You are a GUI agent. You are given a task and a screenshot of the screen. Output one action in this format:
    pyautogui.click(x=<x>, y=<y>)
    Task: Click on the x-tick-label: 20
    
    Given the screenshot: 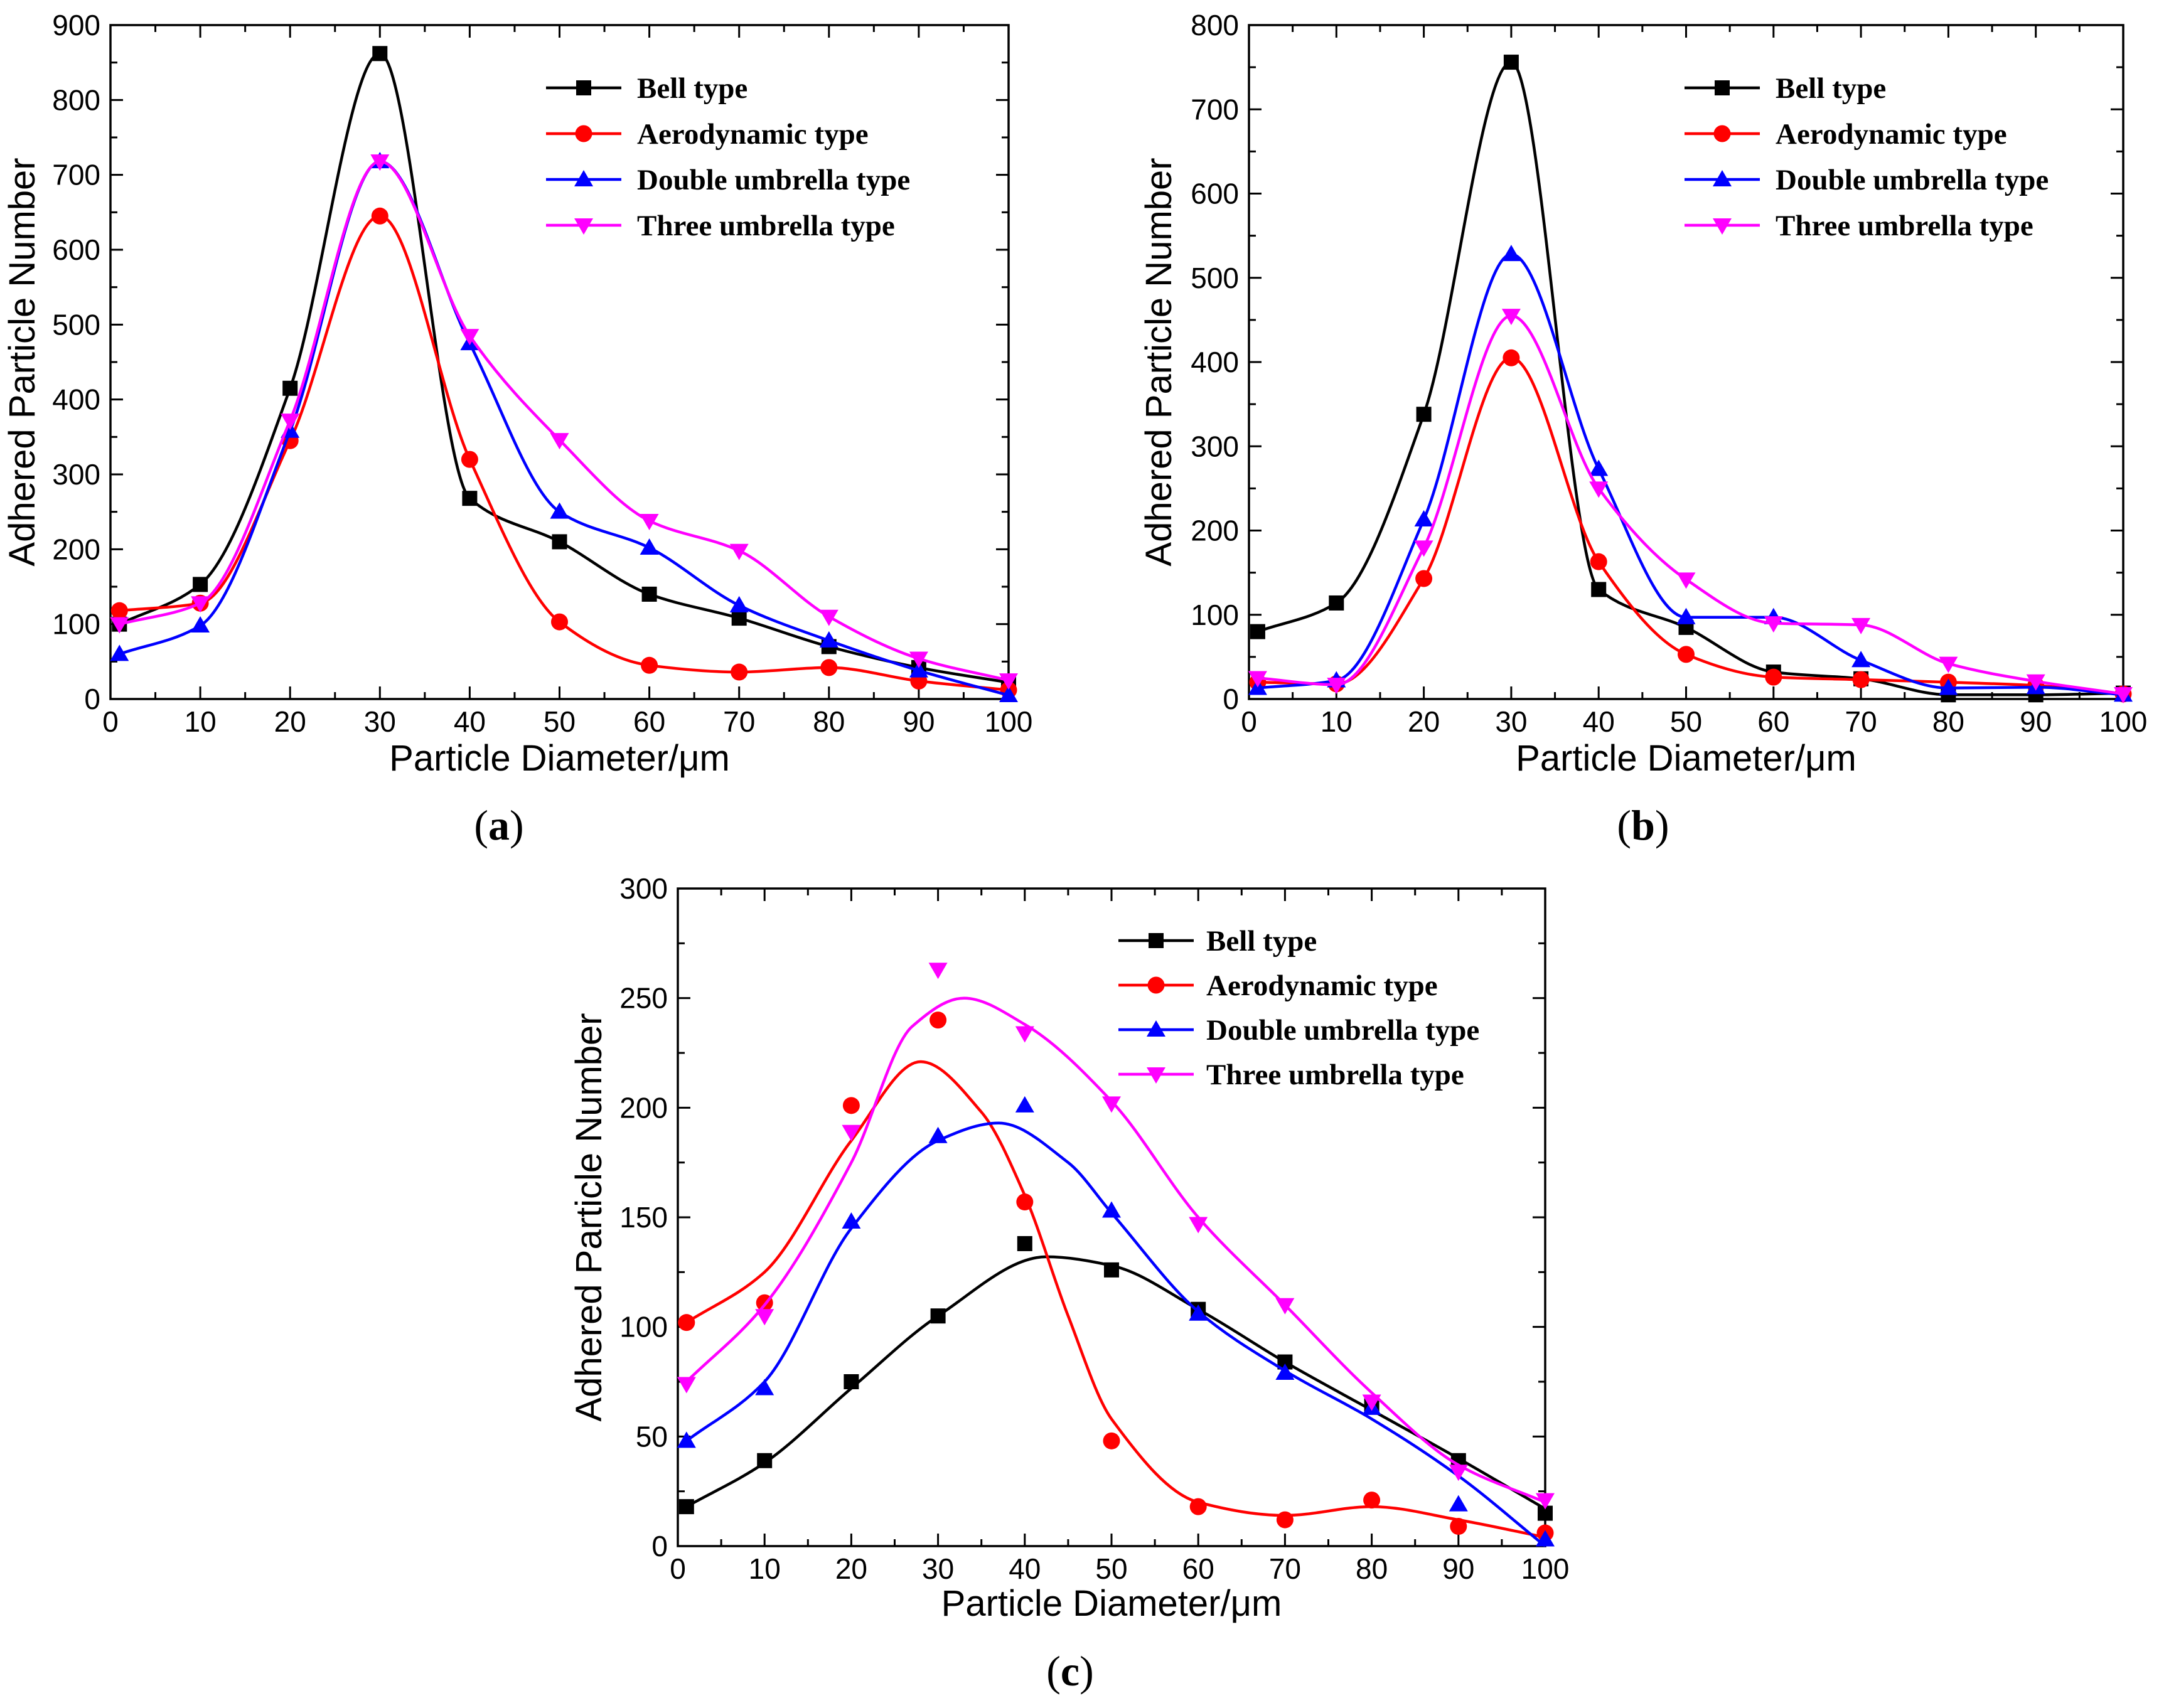 What is the action you would take?
    pyautogui.click(x=290, y=721)
    